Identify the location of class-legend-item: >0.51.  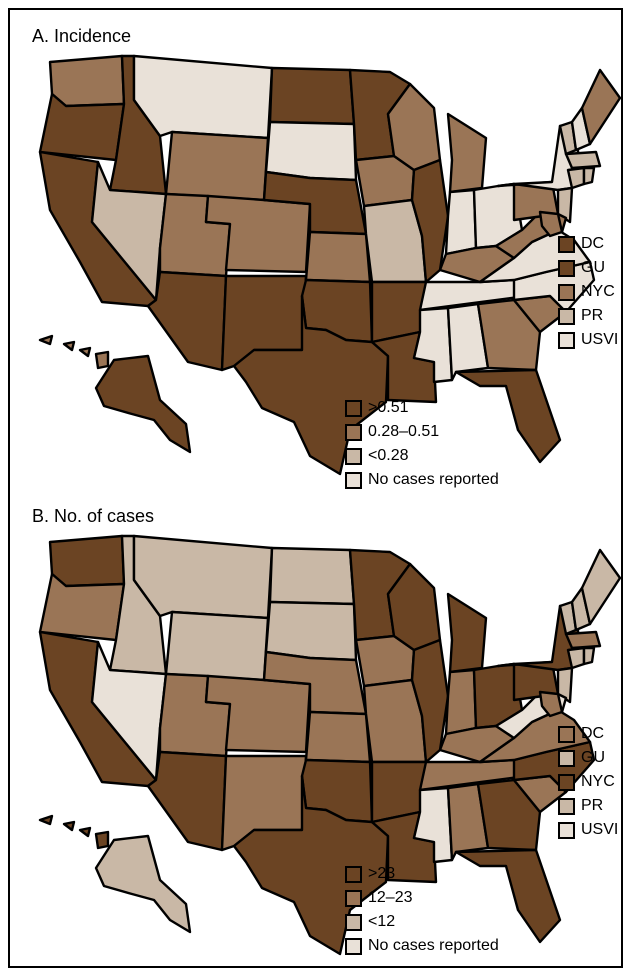
(422, 408).